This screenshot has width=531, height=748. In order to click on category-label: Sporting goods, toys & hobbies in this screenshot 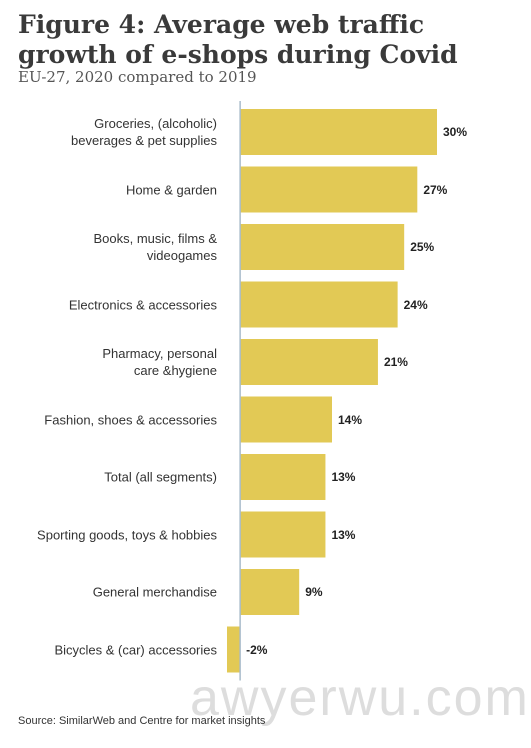, I will do `click(127, 534)`.